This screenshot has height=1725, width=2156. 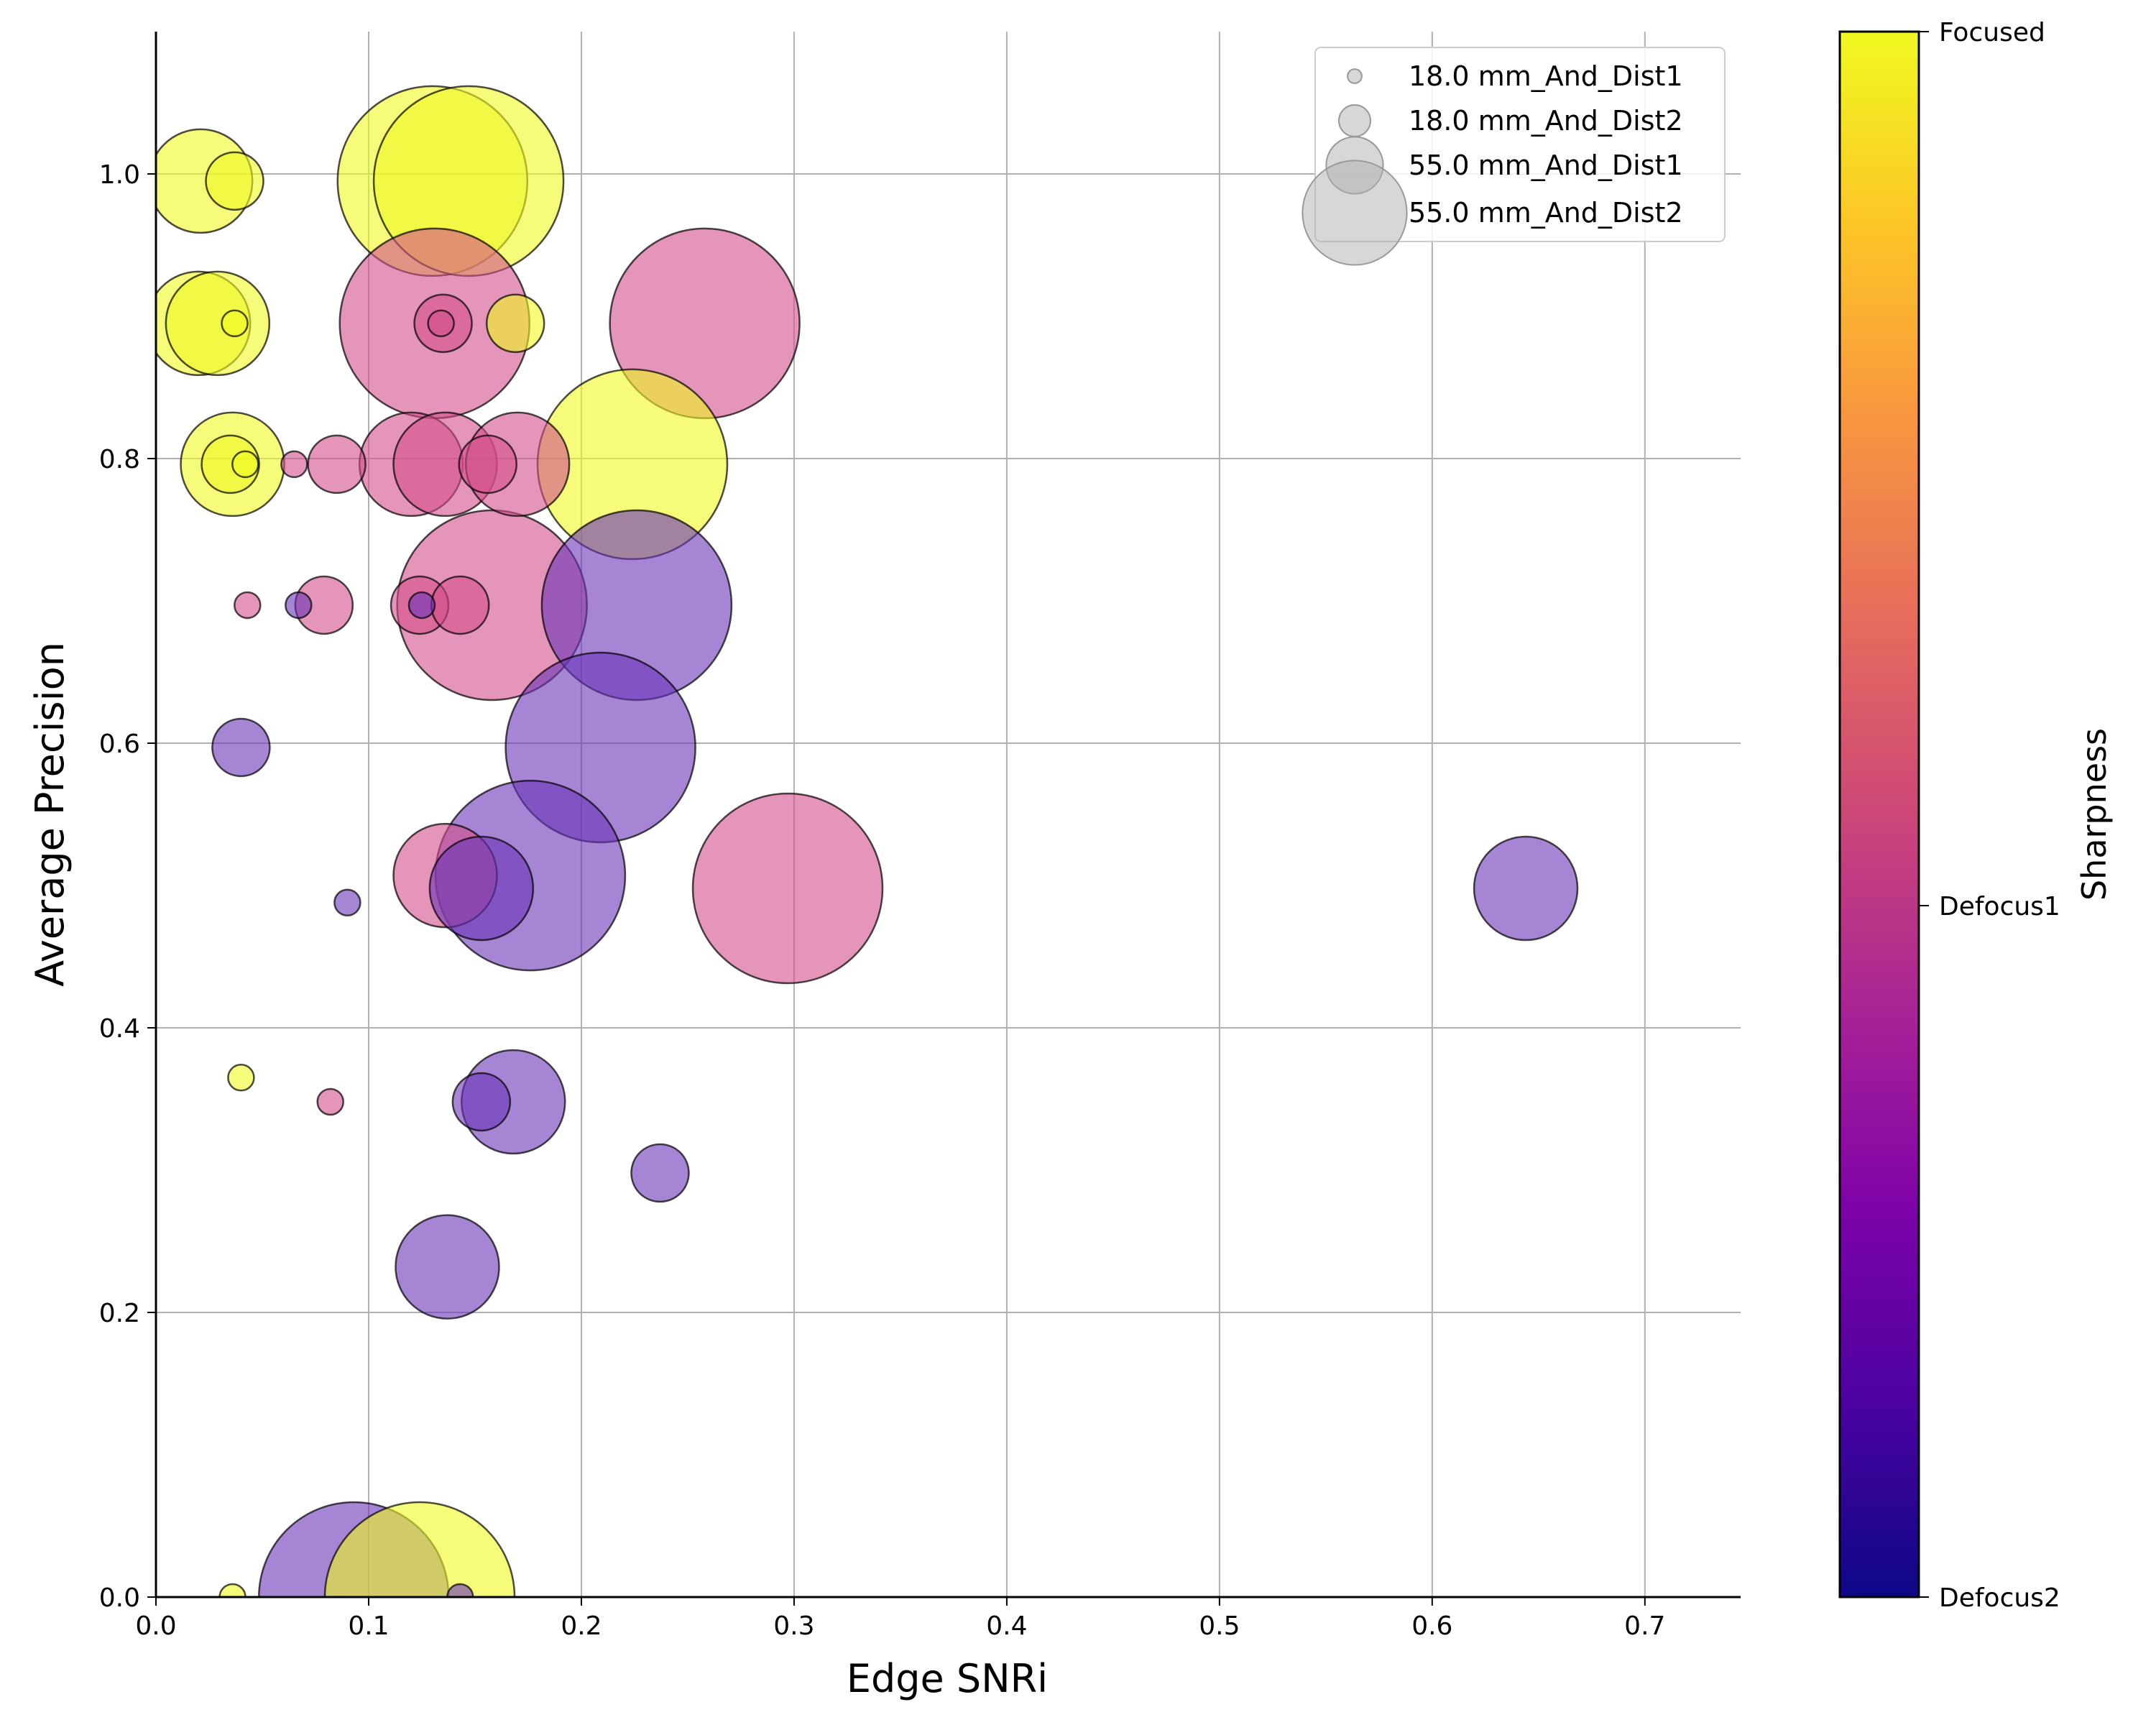 What do you see at coordinates (1546, 213) in the screenshot?
I see `legend-label: 55.0 mm_And_Dist2` at bounding box center [1546, 213].